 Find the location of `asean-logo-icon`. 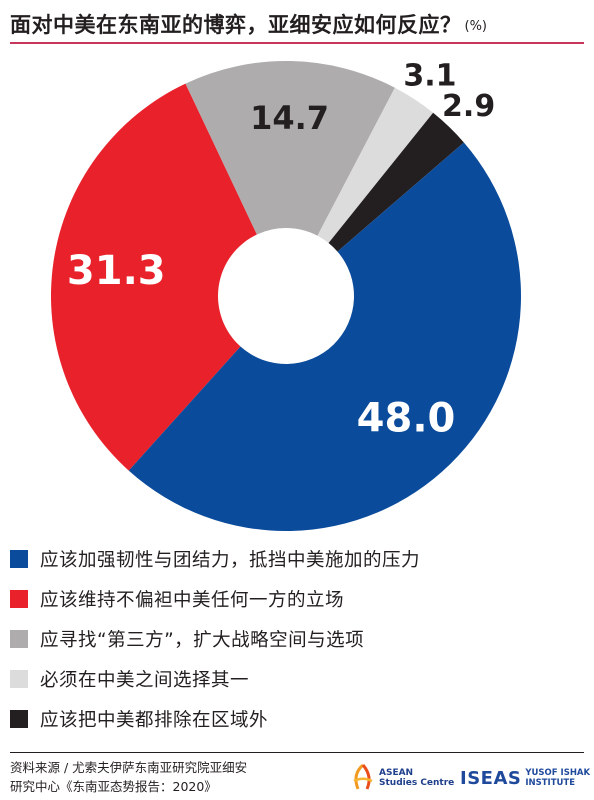

asean-logo-icon is located at coordinates (363, 776).